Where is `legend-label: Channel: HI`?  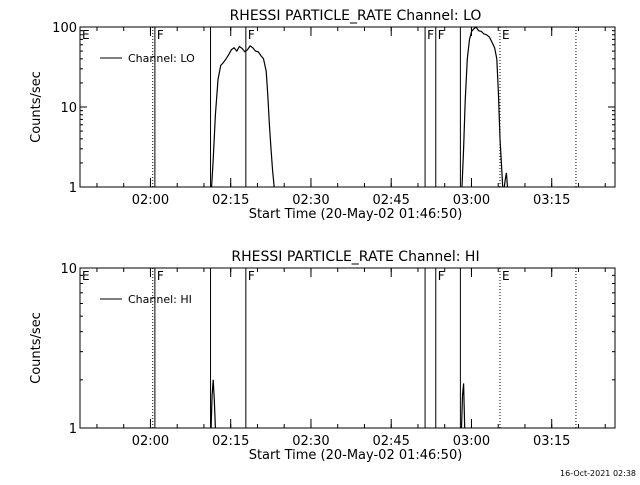 legend-label: Channel: HI is located at coordinates (160, 299).